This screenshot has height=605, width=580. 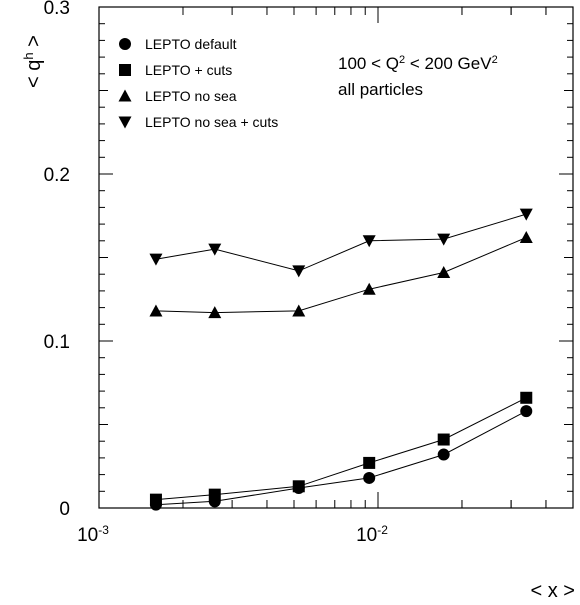 I want to click on legend-label: LEPTO no sea + cuts, so click(x=211, y=122).